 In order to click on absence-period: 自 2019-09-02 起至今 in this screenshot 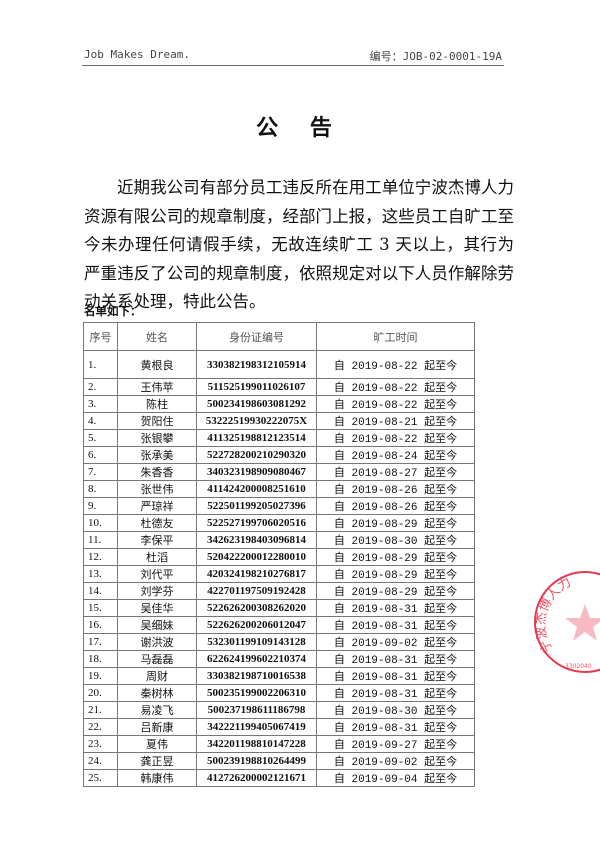, I will do `click(395, 761)`.